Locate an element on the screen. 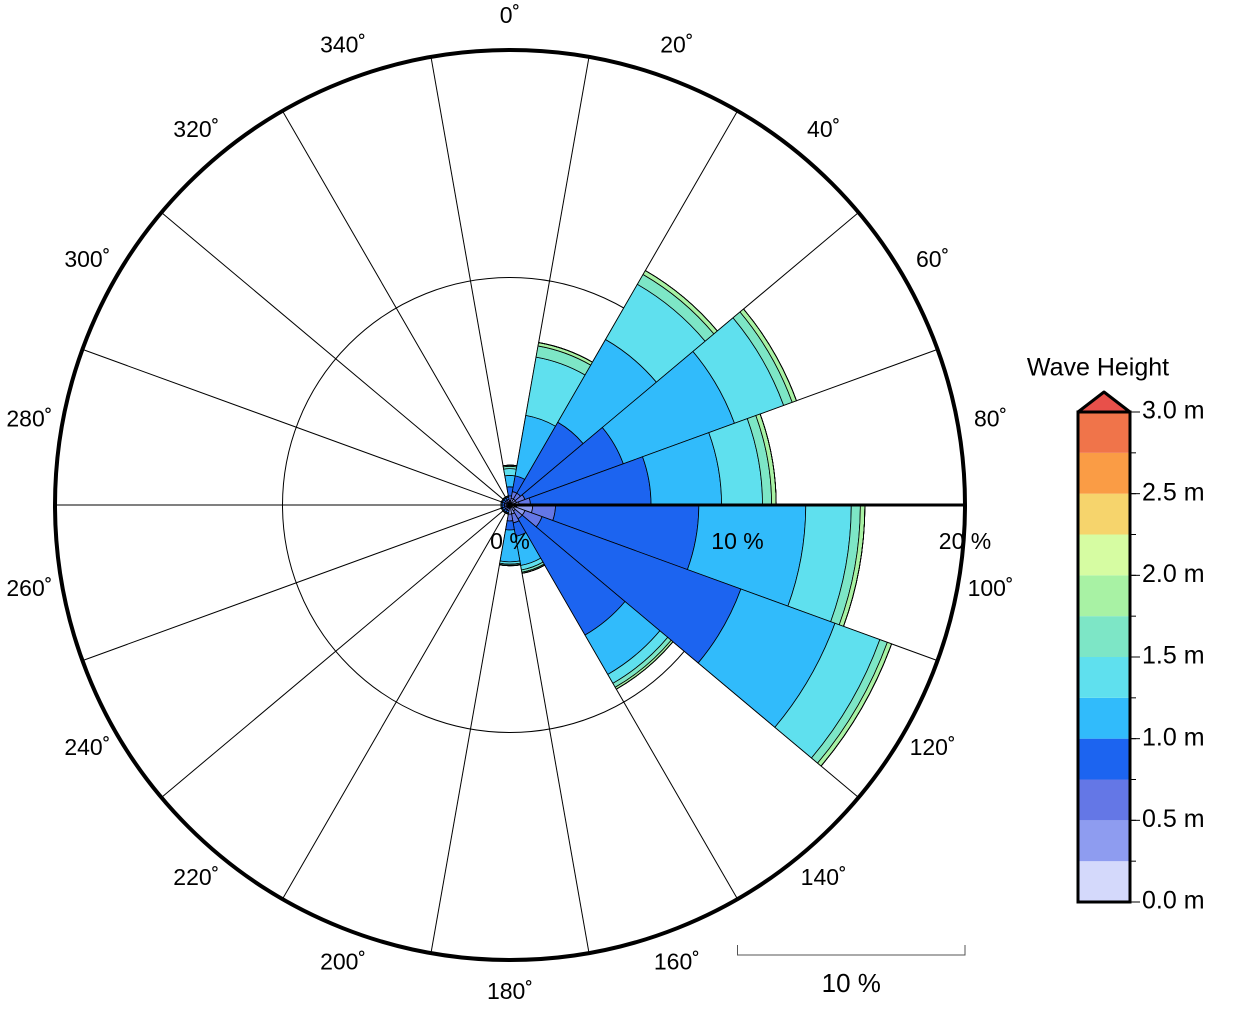  direction-label: 0˚ is located at coordinates (510, 15).